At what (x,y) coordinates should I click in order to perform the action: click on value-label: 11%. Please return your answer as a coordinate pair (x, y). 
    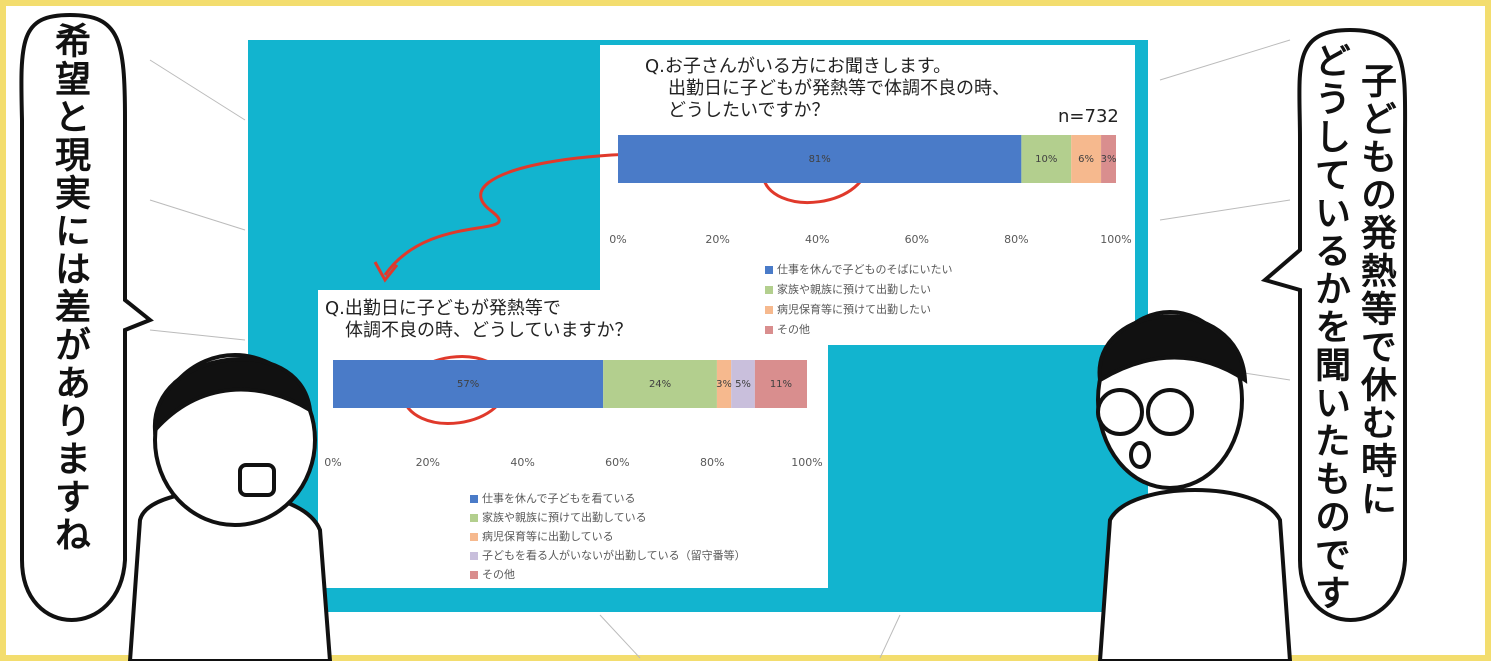
    Looking at the image, I should click on (781, 384).